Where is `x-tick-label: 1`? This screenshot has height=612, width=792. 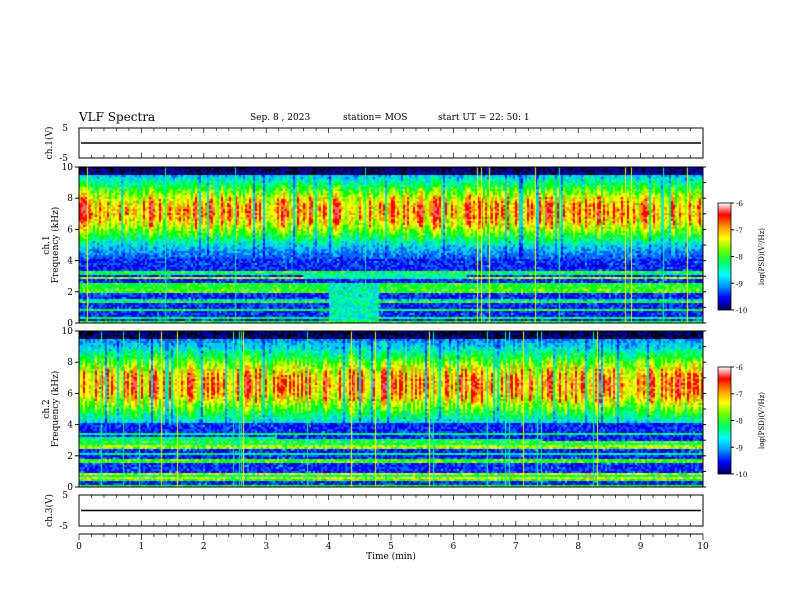 x-tick-label: 1 is located at coordinates (142, 547).